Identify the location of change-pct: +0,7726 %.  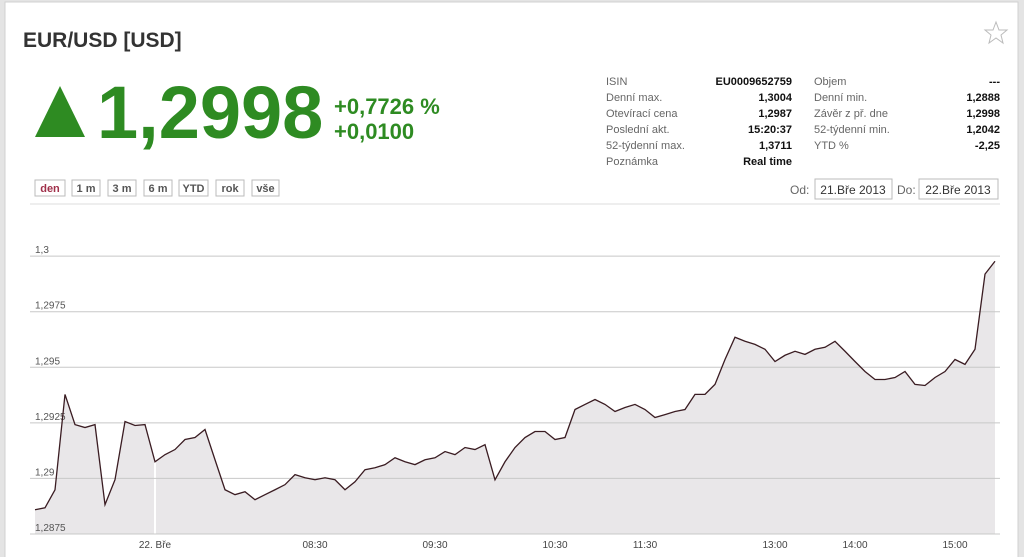
(387, 106).